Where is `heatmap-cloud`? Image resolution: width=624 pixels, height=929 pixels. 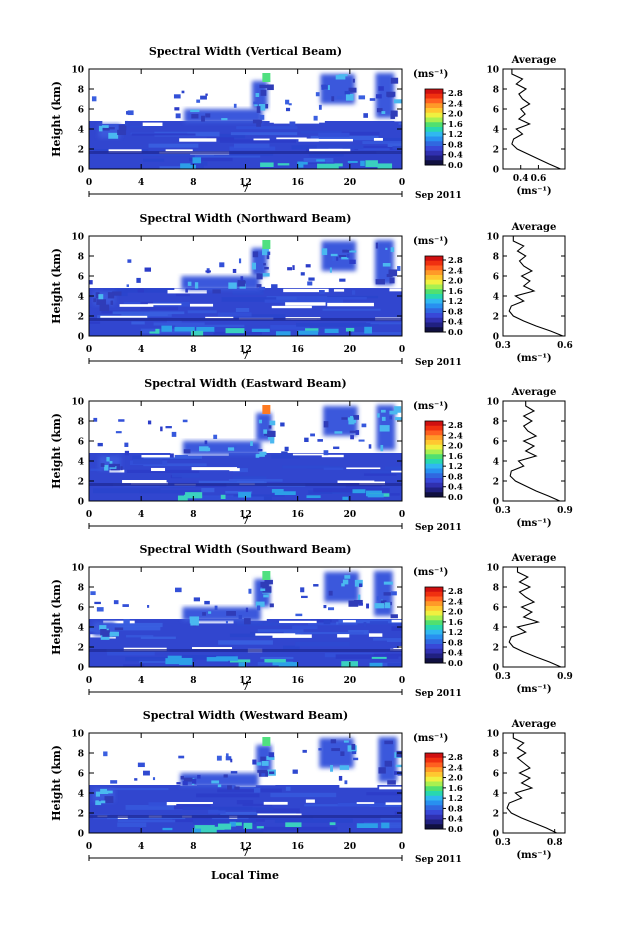 heatmap-cloud is located at coordinates (220, 283).